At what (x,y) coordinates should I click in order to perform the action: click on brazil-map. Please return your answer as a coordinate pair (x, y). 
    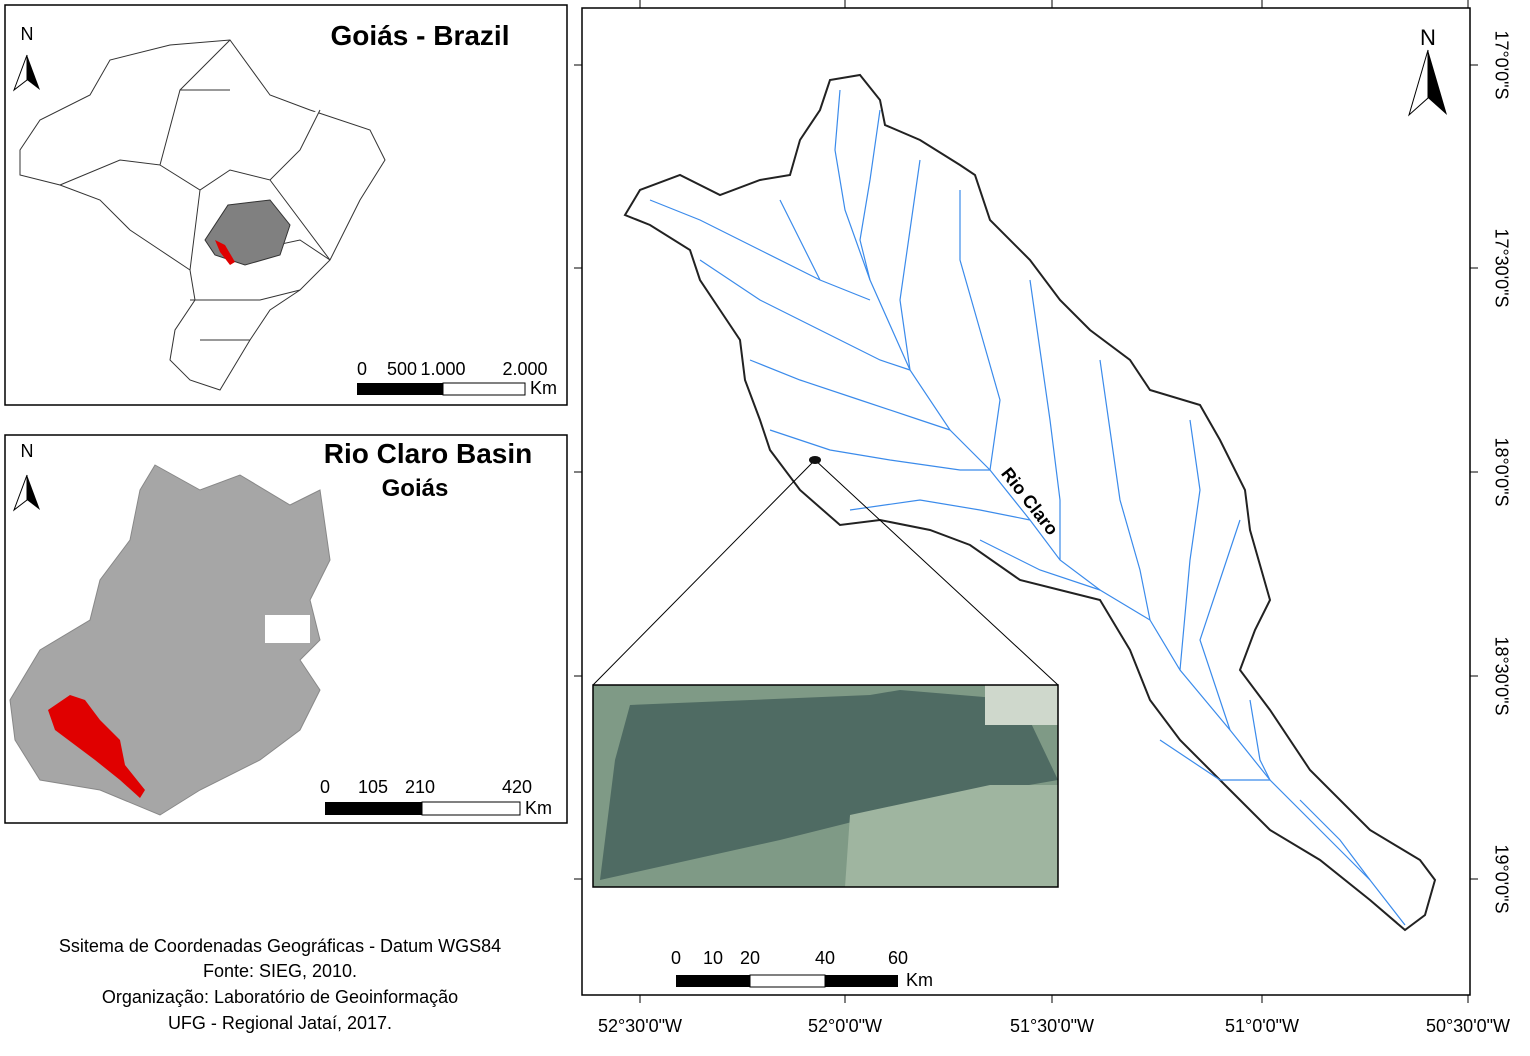
    Looking at the image, I should click on (202, 215).